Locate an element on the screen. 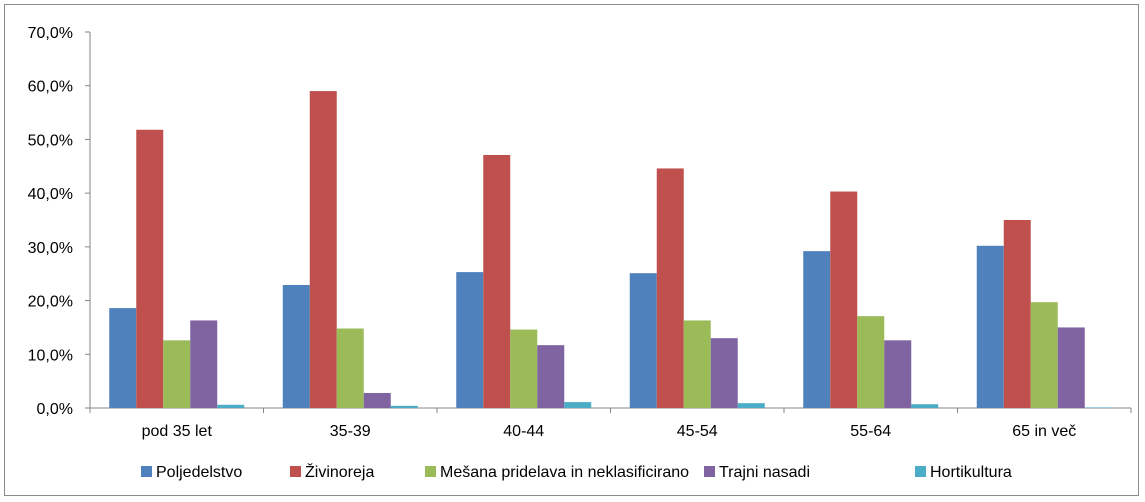 Image resolution: width=1145 pixels, height=502 pixels. x-tick-label: 35-39 is located at coordinates (350, 431).